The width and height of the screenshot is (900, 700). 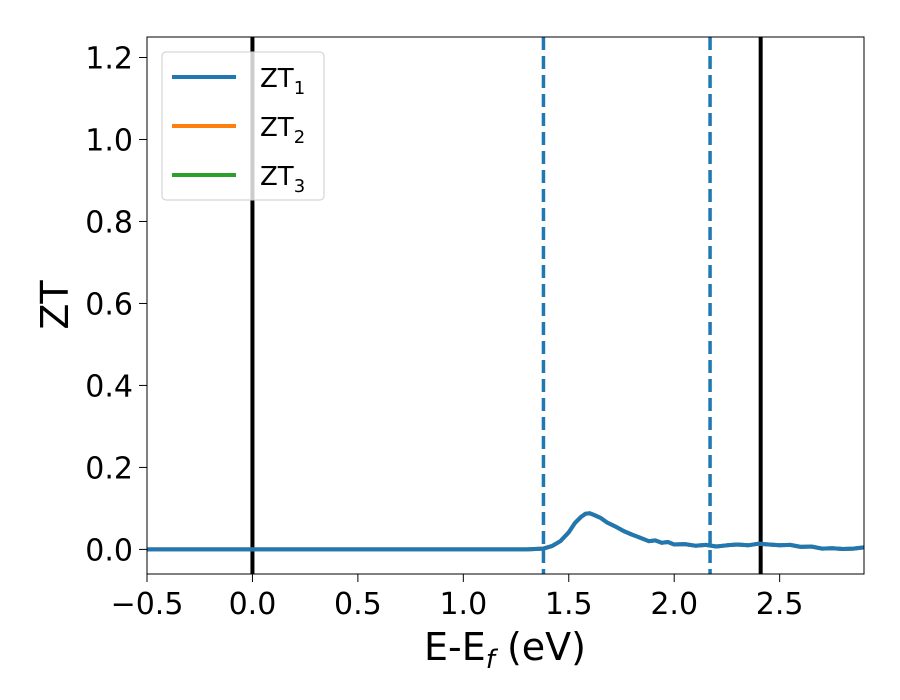 I want to click on series-lines, so click(x=505, y=531).